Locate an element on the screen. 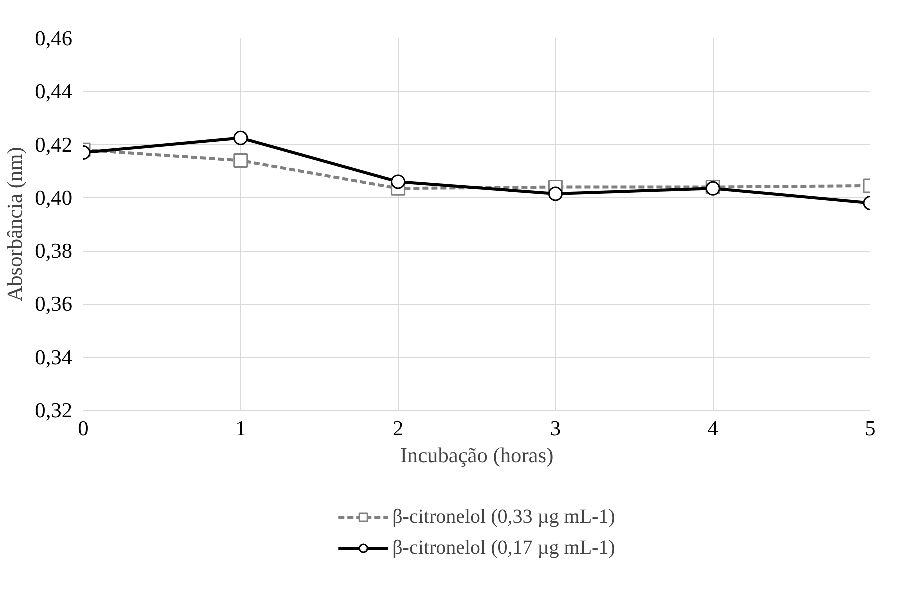  y-tick-label: 0,46 is located at coordinates (54, 38).